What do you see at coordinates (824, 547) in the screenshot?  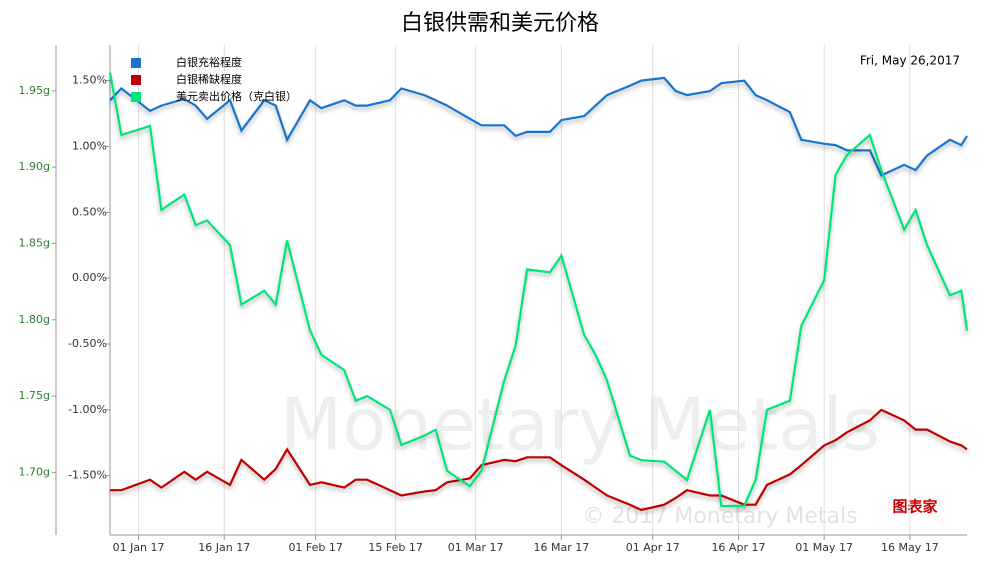 I see `x-tick-label: 01 May 17` at bounding box center [824, 547].